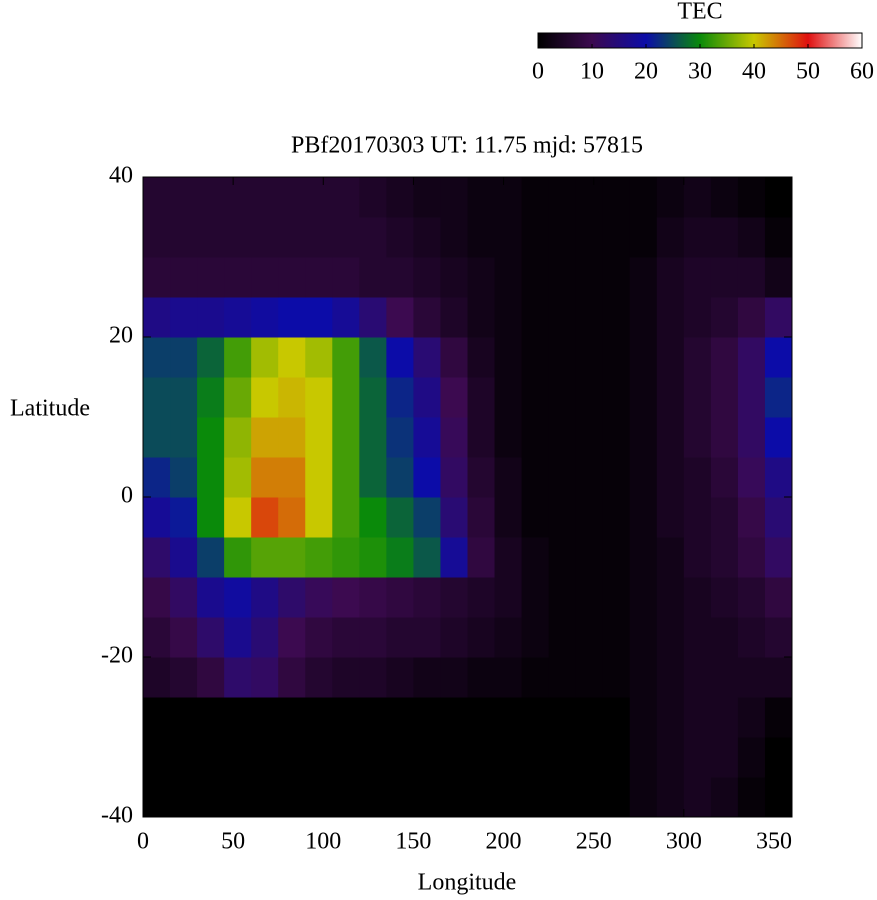  What do you see at coordinates (117, 656) in the screenshot?
I see `y-tick-label: -20` at bounding box center [117, 656].